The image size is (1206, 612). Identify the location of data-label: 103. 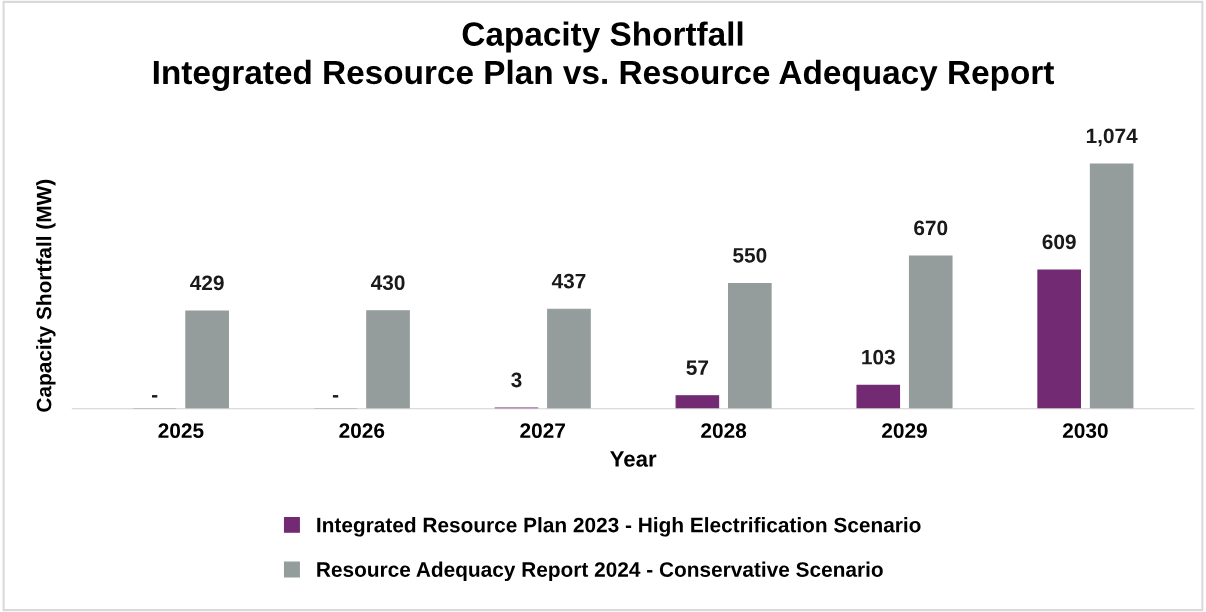
(878, 357).